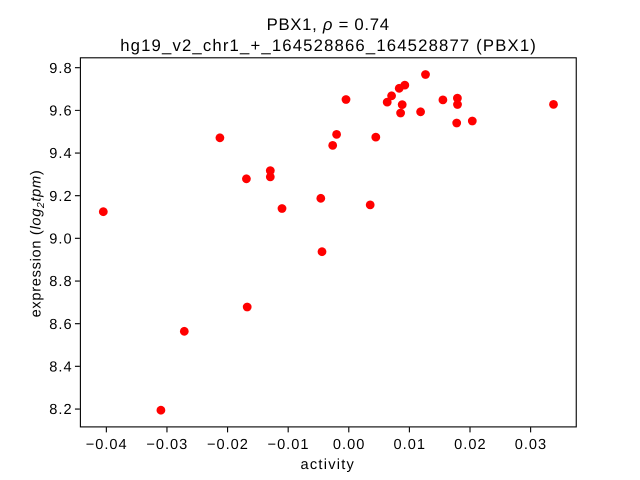 The width and height of the screenshot is (640, 480). What do you see at coordinates (60, 240) in the screenshot?
I see `svg-text: 9.0` at bounding box center [60, 240].